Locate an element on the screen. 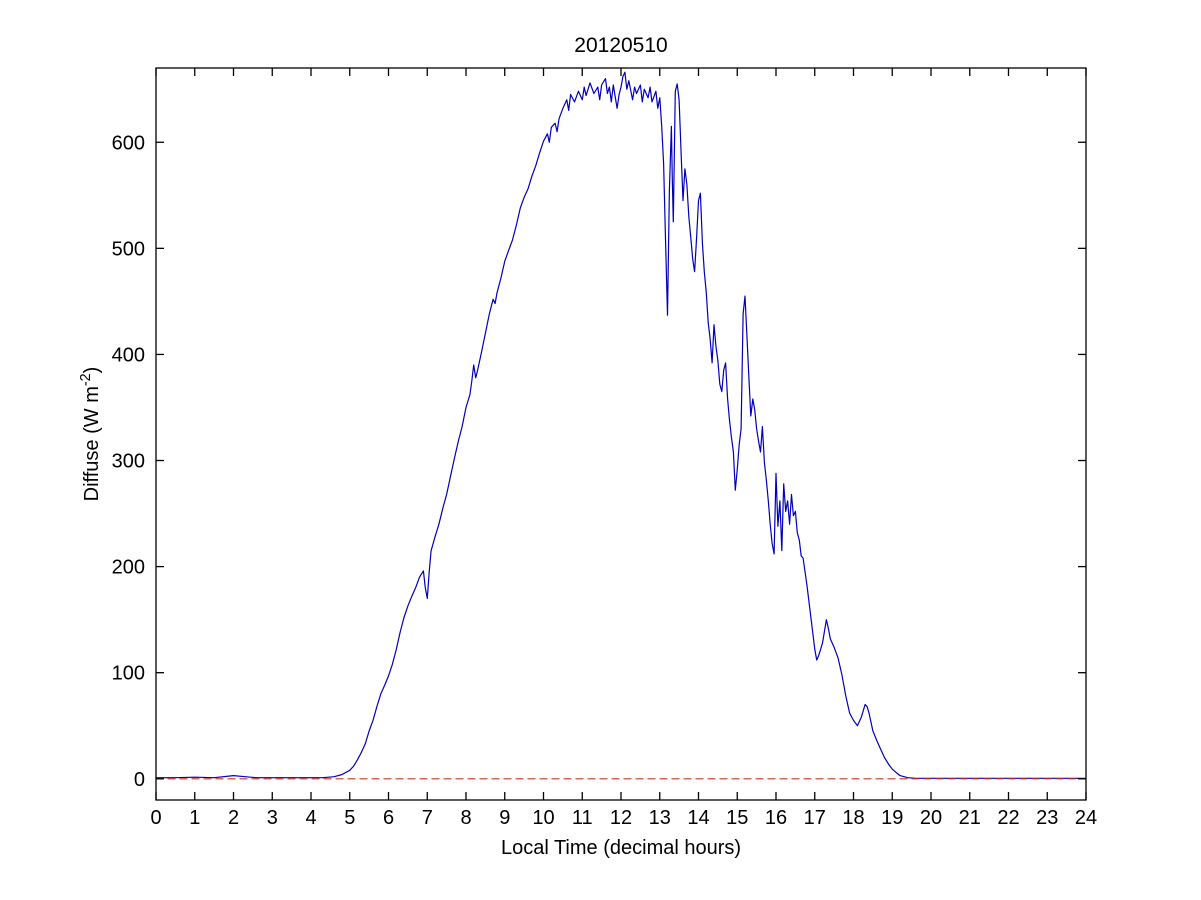 The image size is (1201, 900). y-tick-label: 600 is located at coordinates (128, 143).